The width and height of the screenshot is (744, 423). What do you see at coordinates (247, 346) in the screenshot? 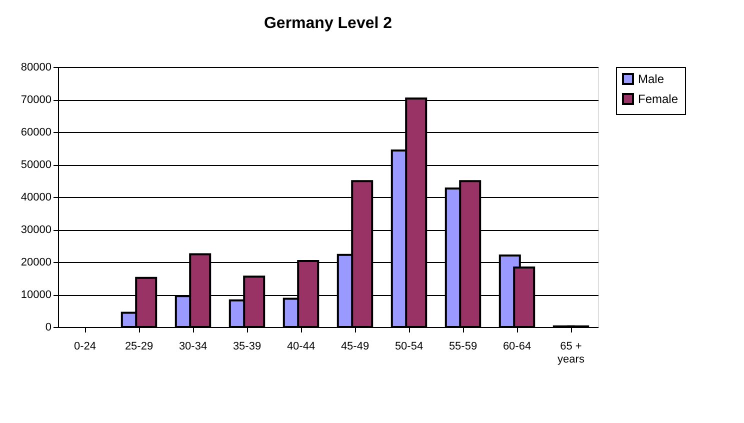
I see `x-tick-label: 35-39` at bounding box center [247, 346].